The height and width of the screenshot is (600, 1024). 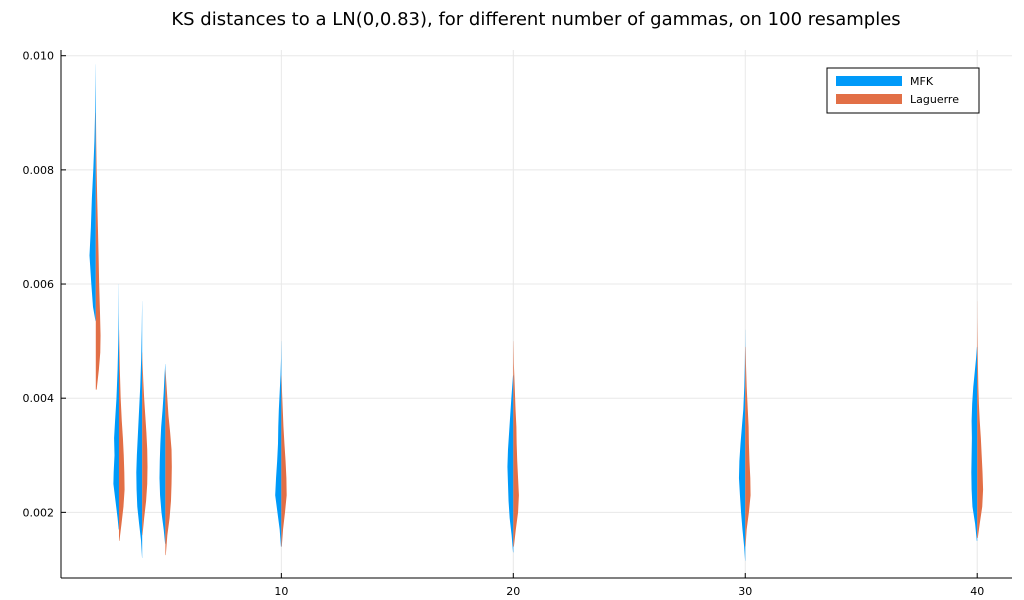 I want to click on legend-label-laguerre: Laguerre, so click(x=934, y=99).